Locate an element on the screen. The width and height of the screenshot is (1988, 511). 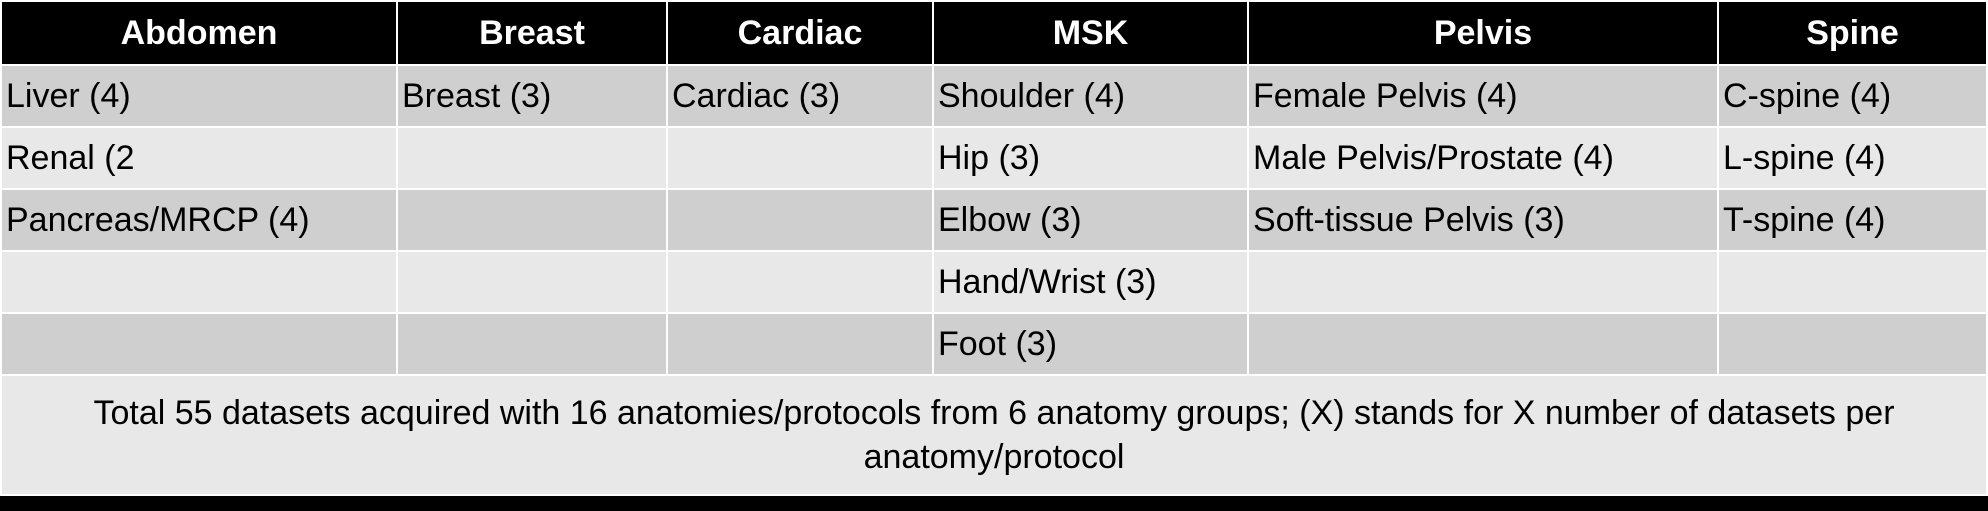
table-cell: Breast (3) is located at coordinates (533, 97).